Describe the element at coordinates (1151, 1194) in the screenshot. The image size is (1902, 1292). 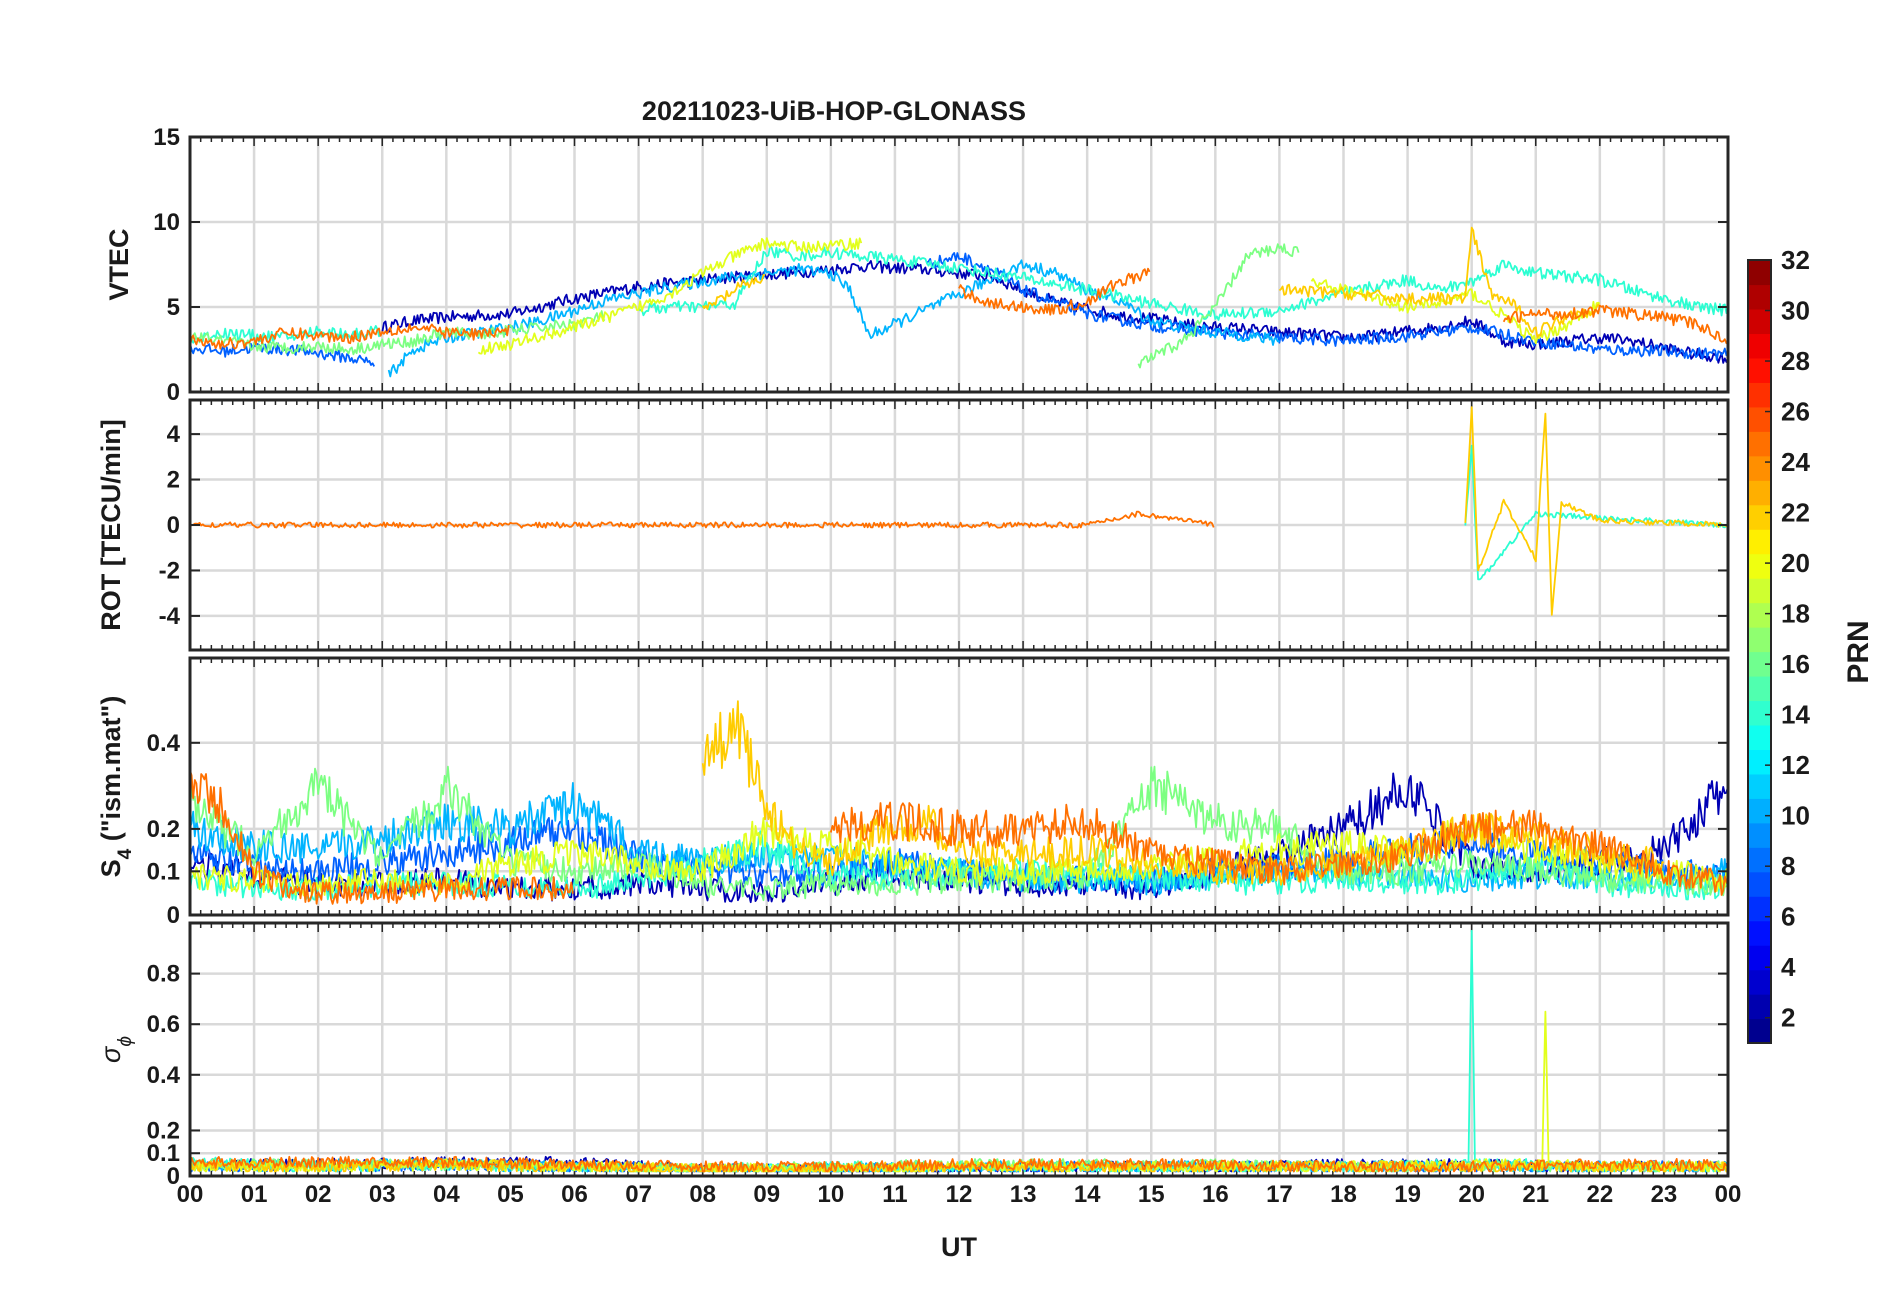
I see `x-tick-label: 15` at that location.